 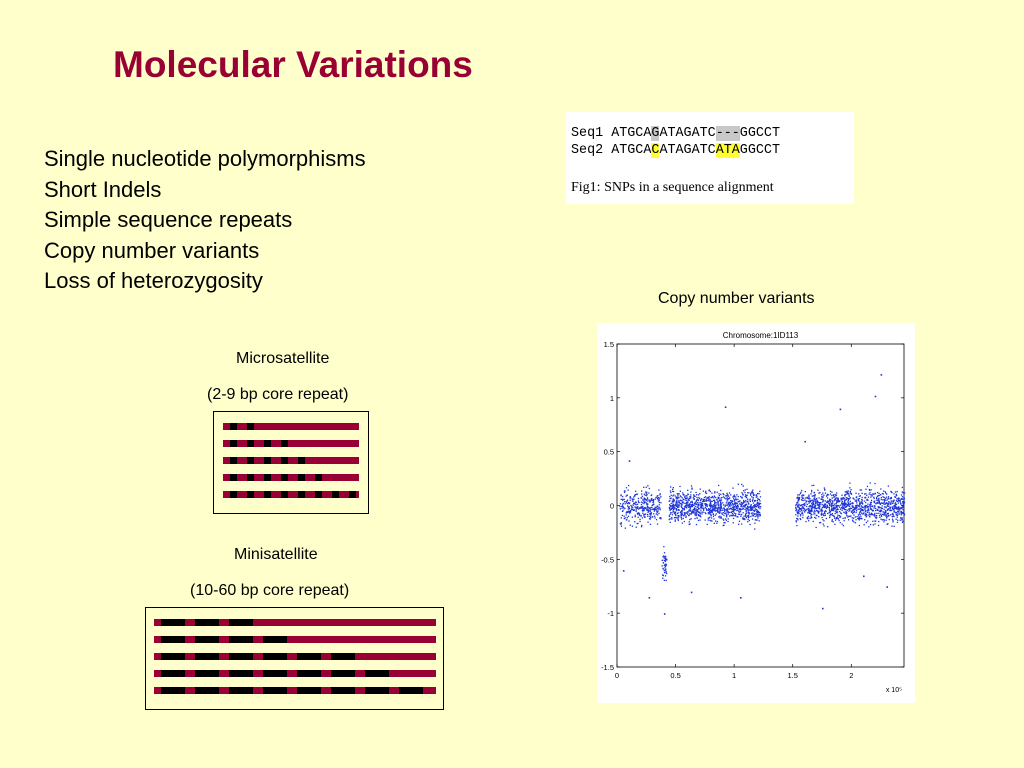 What do you see at coordinates (295, 673) in the screenshot?
I see `minisatellite-row` at bounding box center [295, 673].